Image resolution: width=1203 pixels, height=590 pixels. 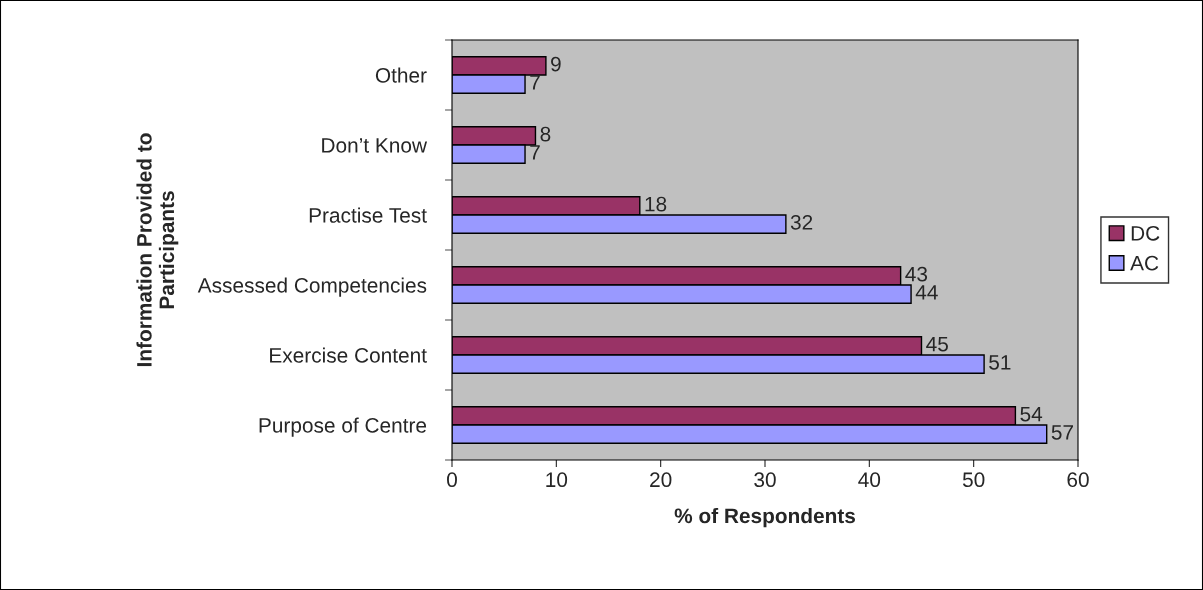 I want to click on legend-label: DC, so click(x=1145, y=233).